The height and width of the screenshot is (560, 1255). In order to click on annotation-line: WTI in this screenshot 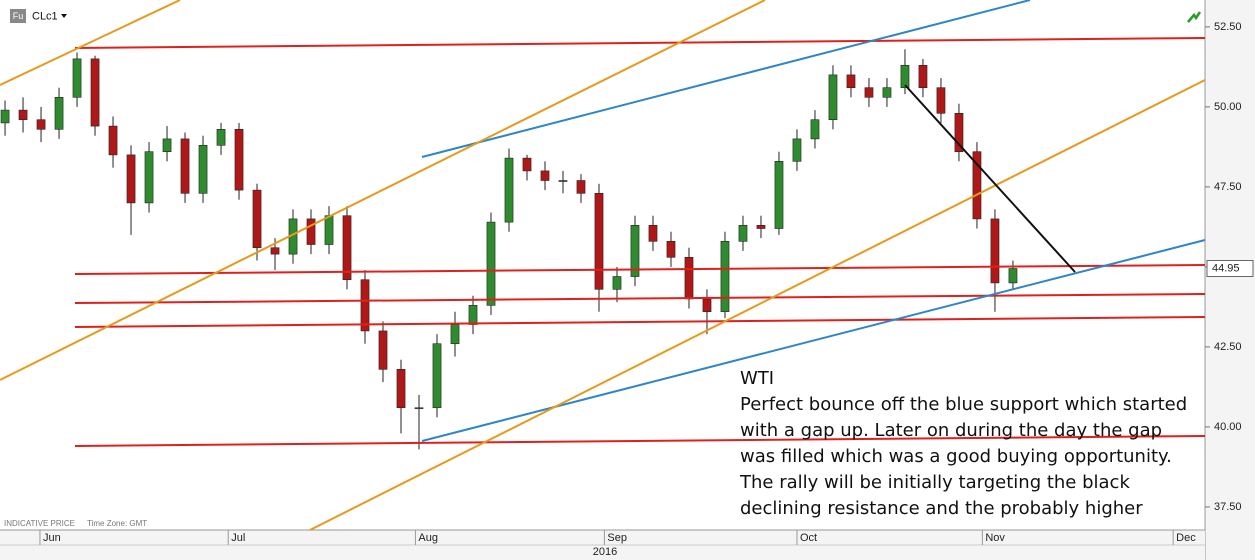, I will do `click(757, 378)`.